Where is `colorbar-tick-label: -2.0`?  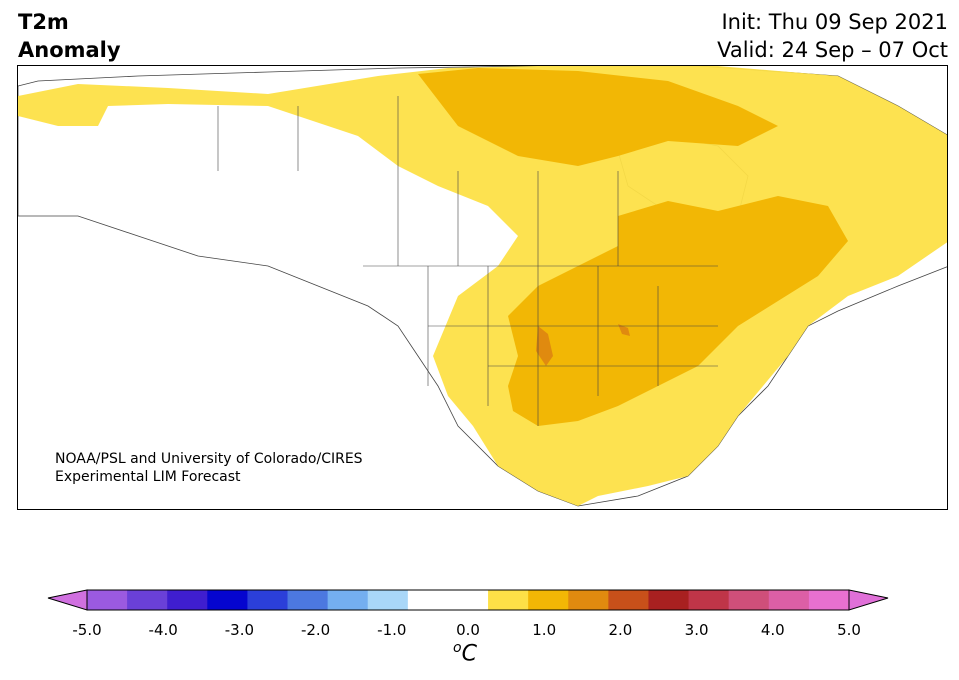
colorbar-tick-label: -2.0 is located at coordinates (315, 630).